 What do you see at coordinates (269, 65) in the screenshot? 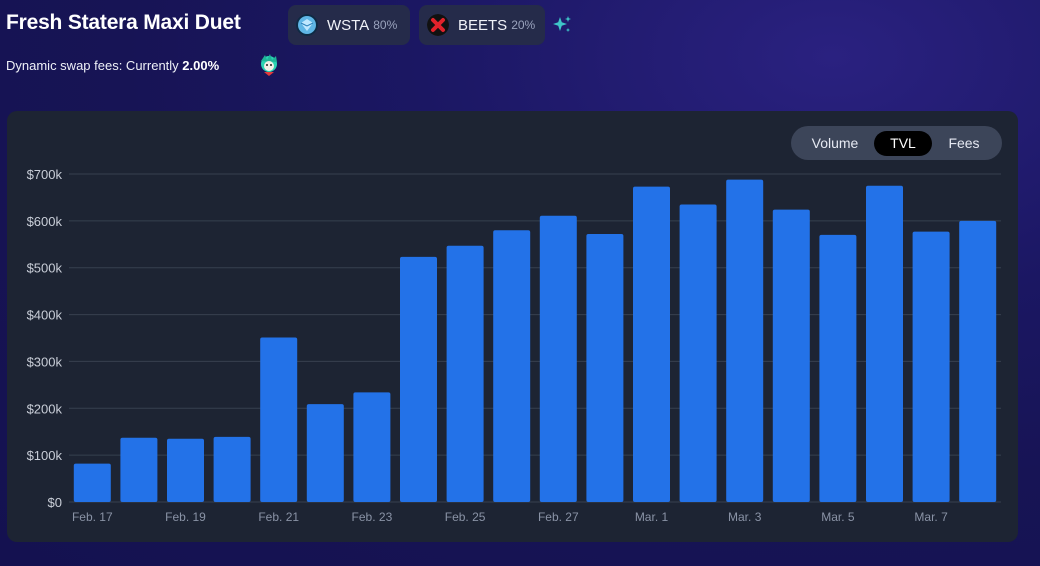
I see `fee-avatar-icon` at bounding box center [269, 65].